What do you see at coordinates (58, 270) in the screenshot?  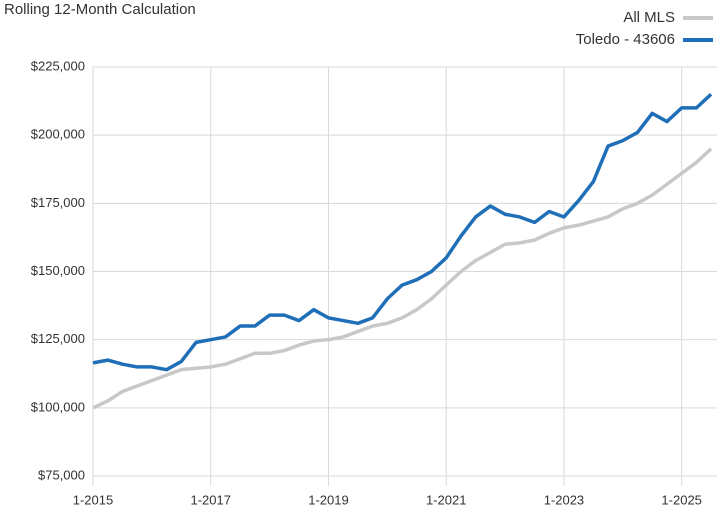 I see `y-tick-label: $150,000` at bounding box center [58, 270].